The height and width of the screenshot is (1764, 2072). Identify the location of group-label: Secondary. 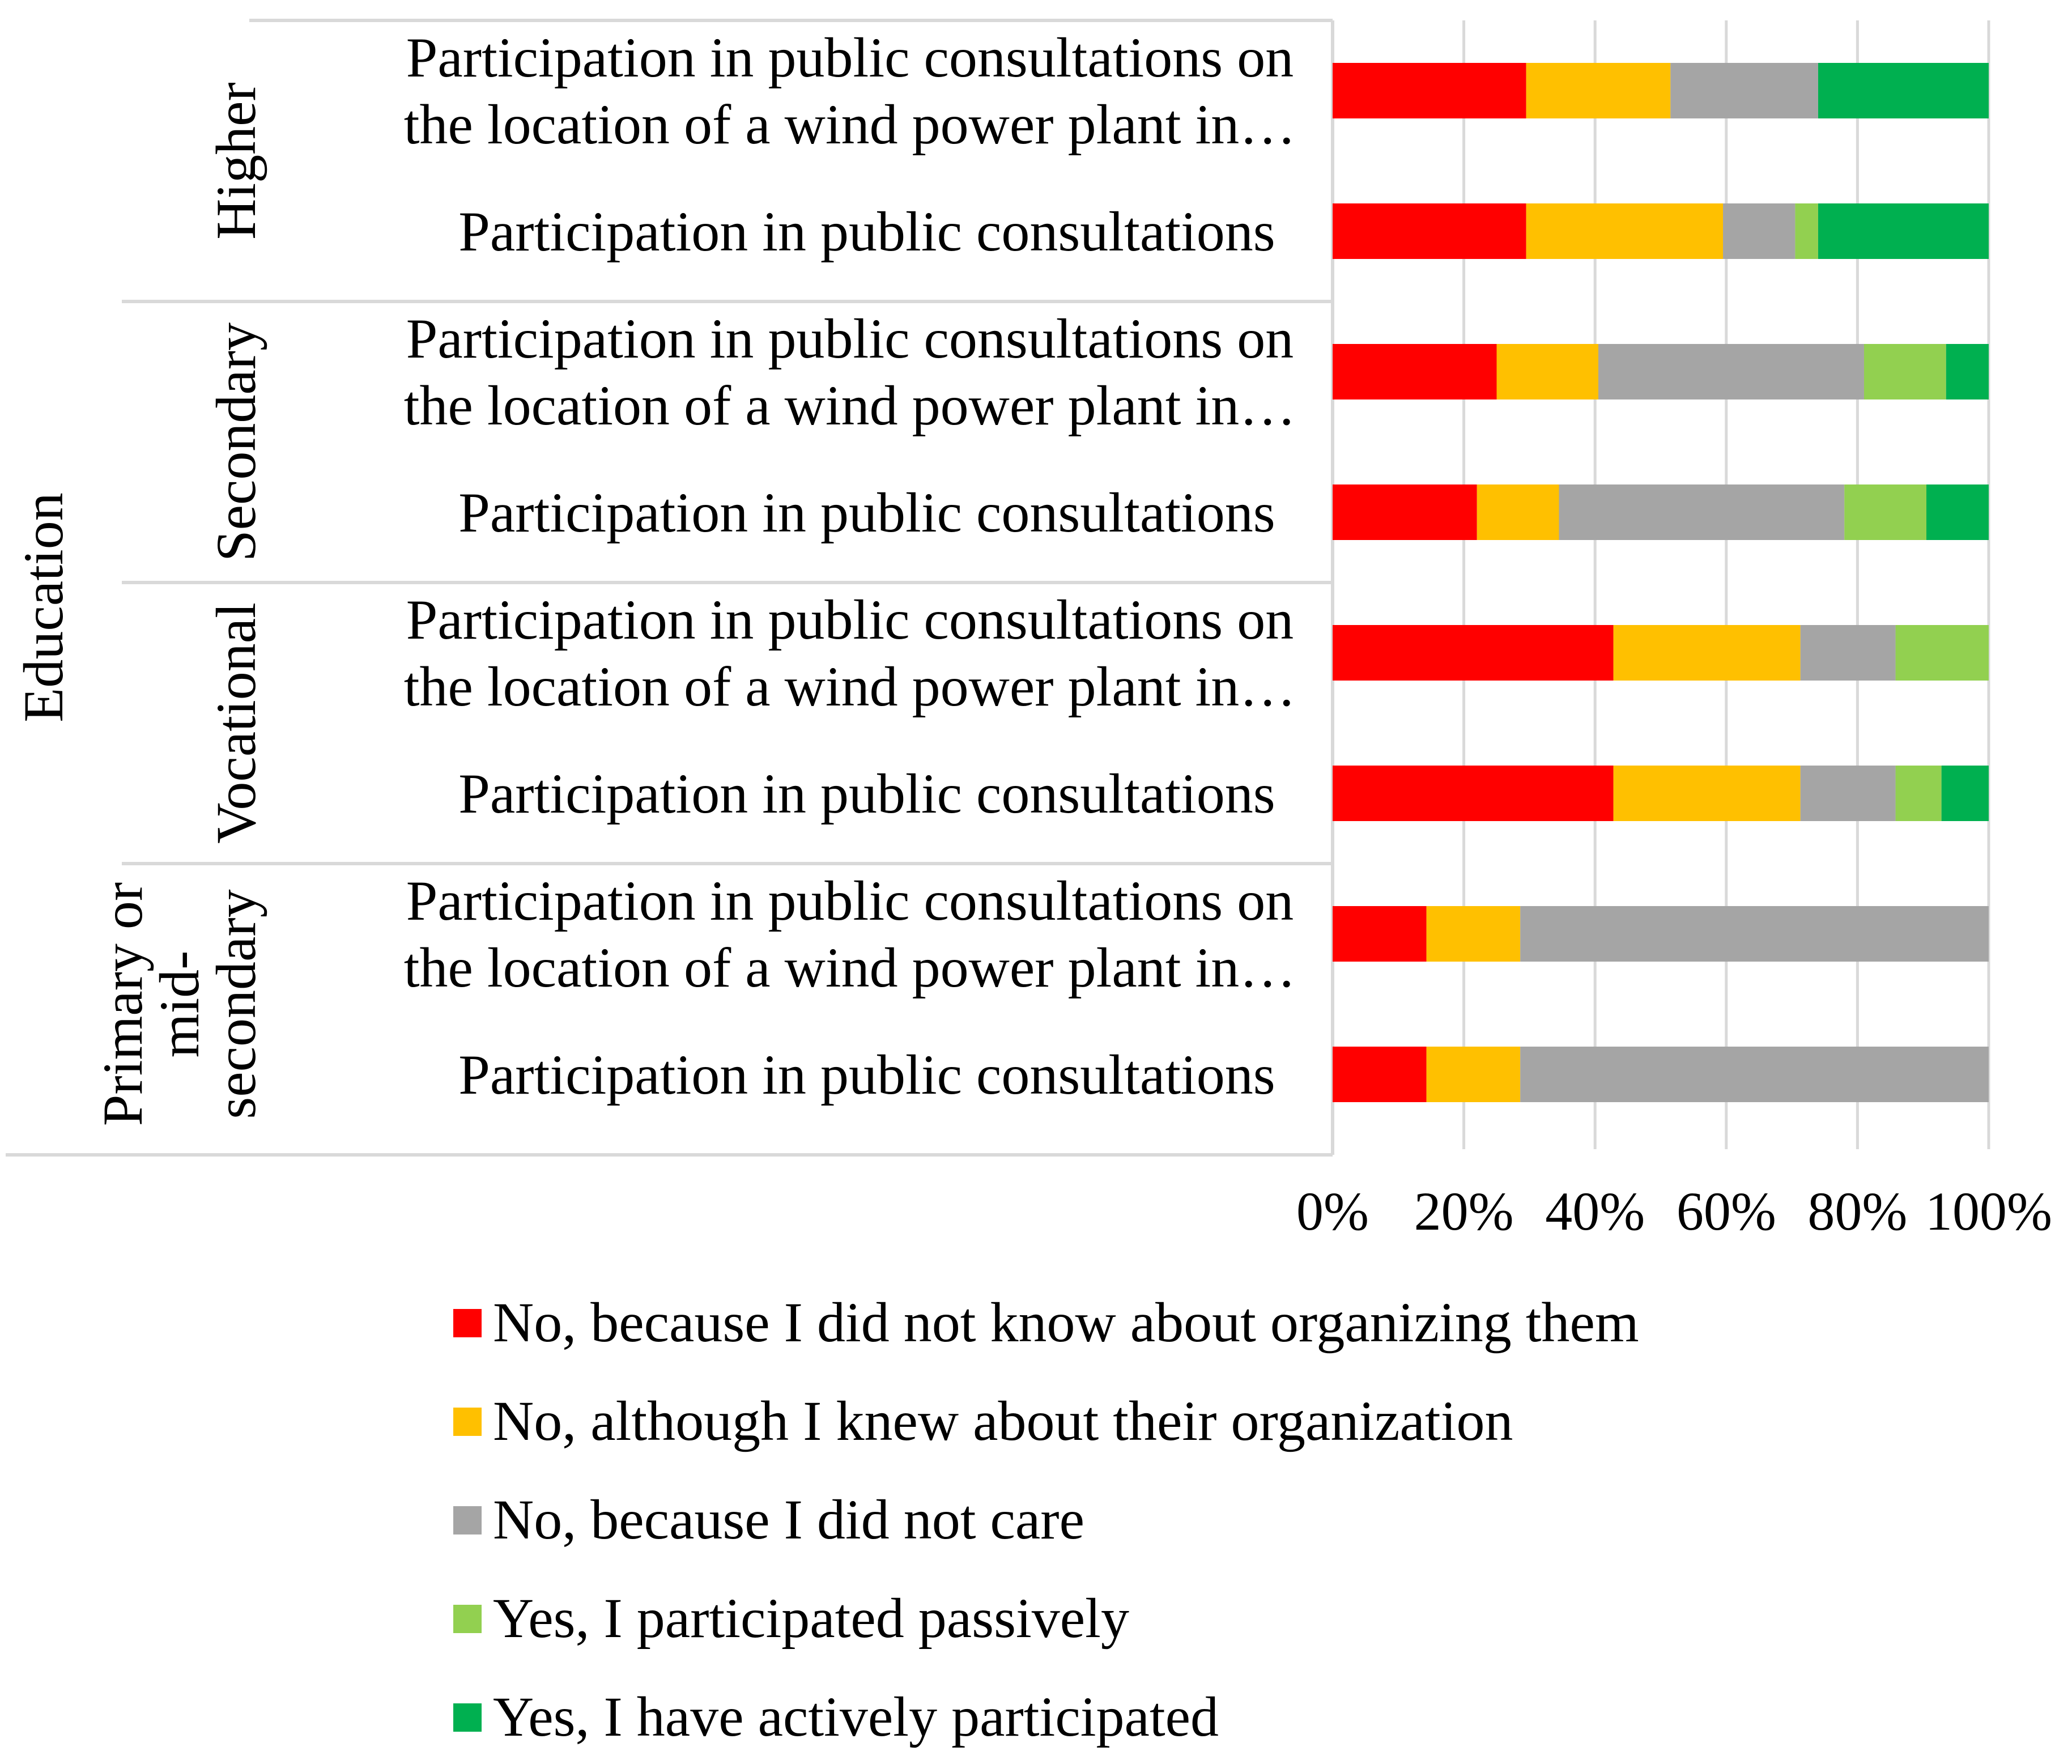
(236, 442).